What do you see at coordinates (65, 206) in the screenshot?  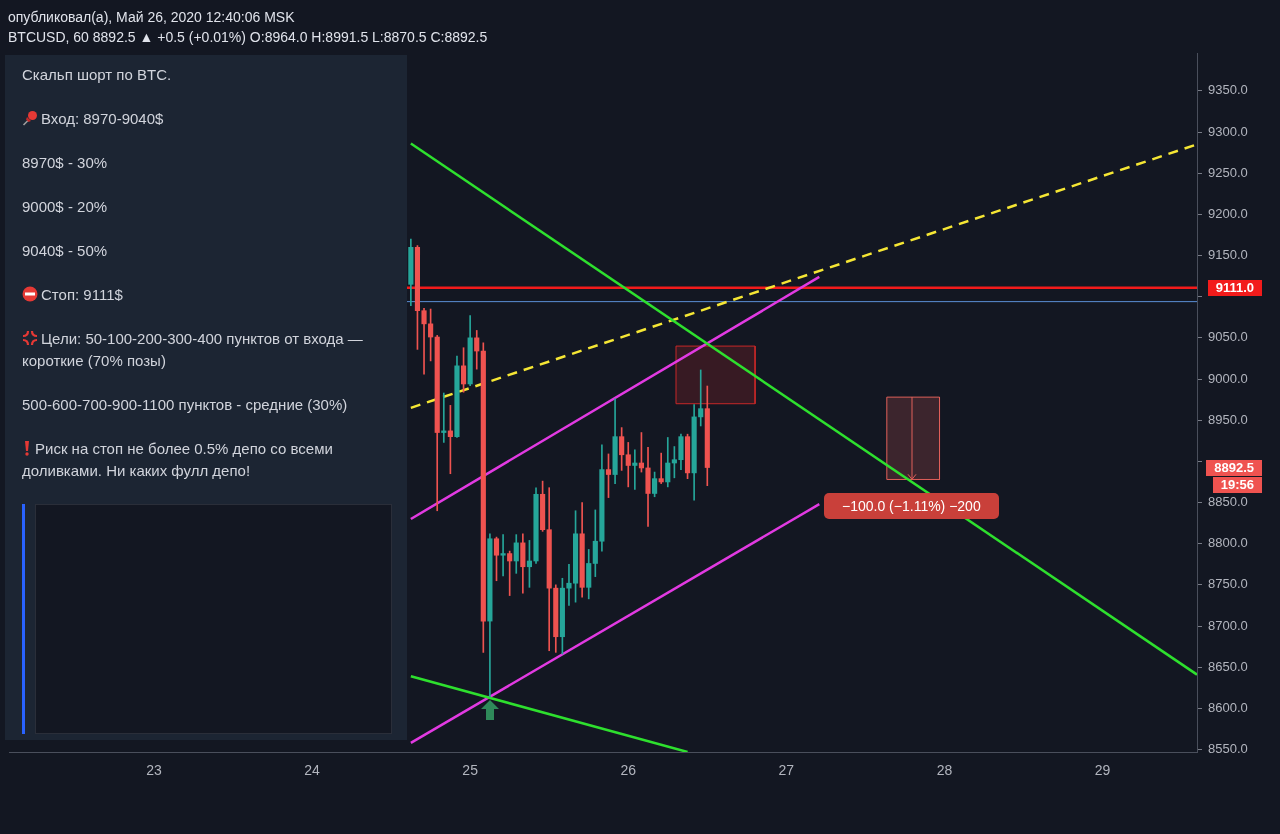 I see `annotation: 9000$ - 20%` at bounding box center [65, 206].